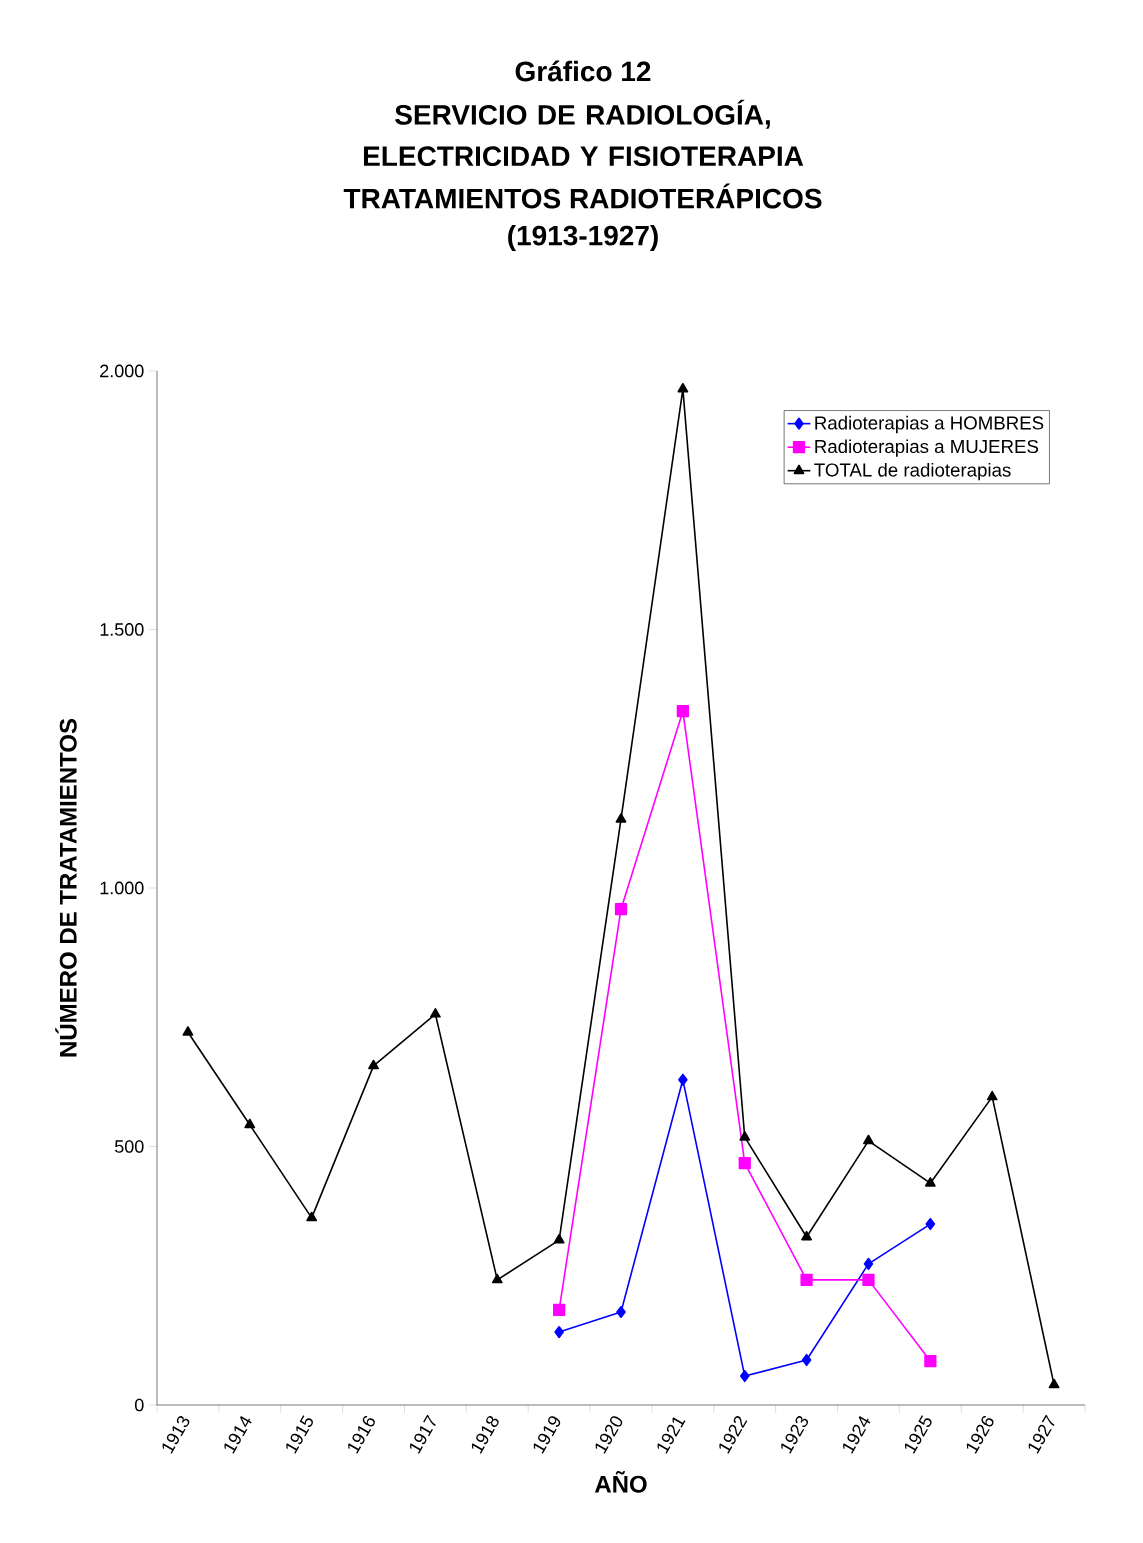 This screenshot has width=1143, height=1543. Describe the element at coordinates (583, 133) in the screenshot. I see `chart-subtitle: SERVICIO DE RADIOLOGÍA, ELECTRICIDAD Y FISIOTERAPIA` at that location.